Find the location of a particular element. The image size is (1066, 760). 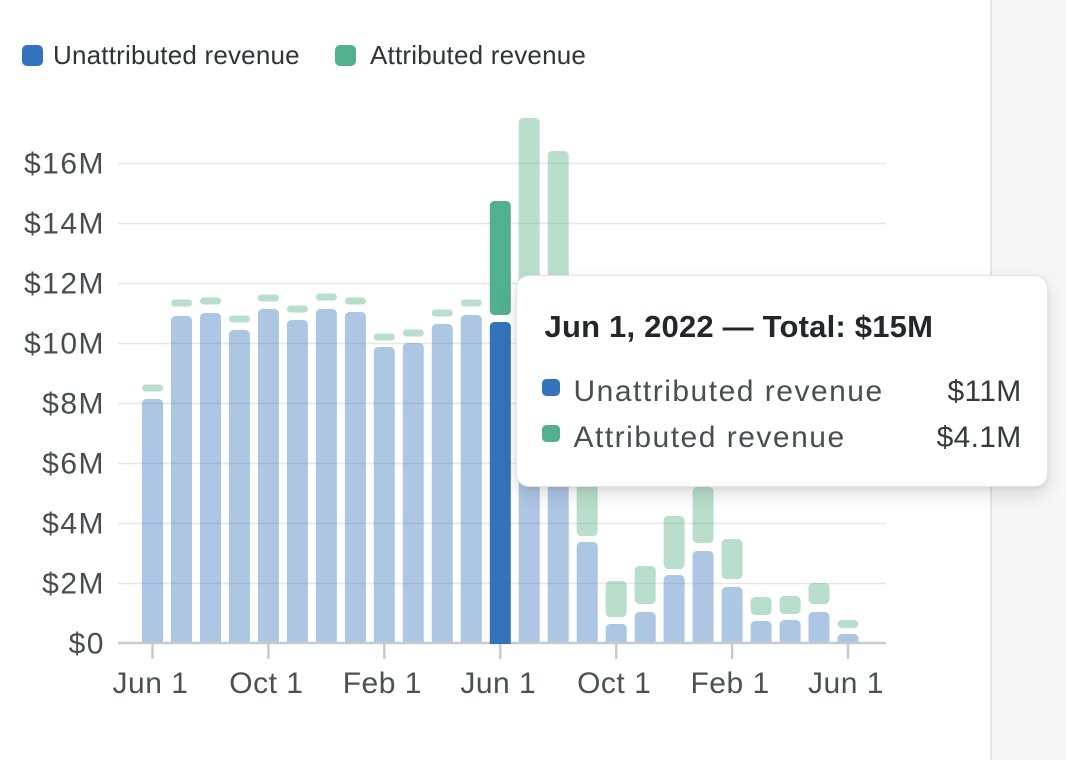

svg-text: $14M is located at coordinates (64, 224).